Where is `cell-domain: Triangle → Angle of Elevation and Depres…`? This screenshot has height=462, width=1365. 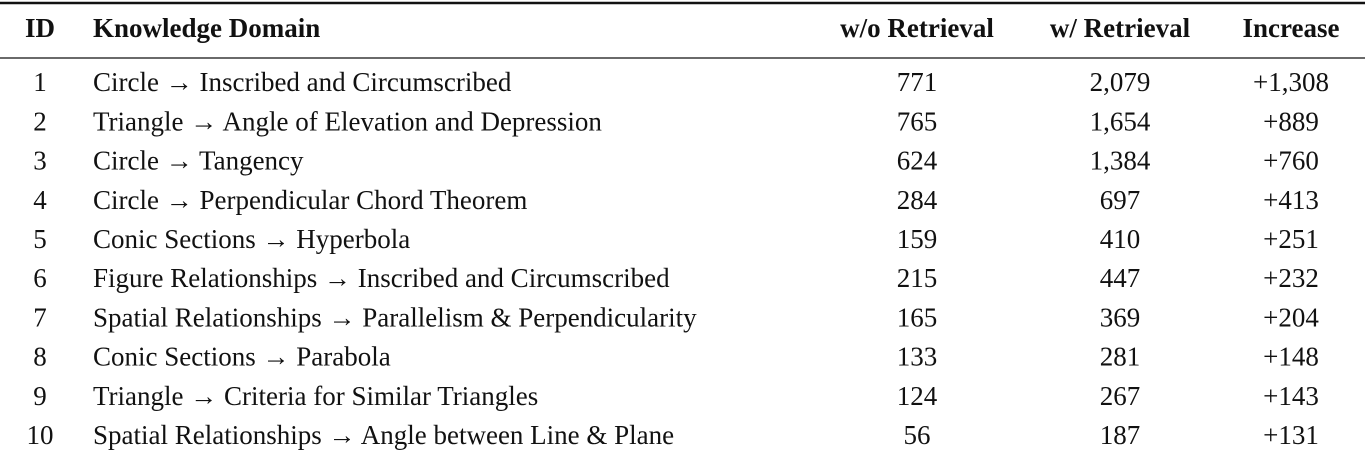
cell-domain: Triangle → Angle of Elevation and Depres… is located at coordinates (347, 121).